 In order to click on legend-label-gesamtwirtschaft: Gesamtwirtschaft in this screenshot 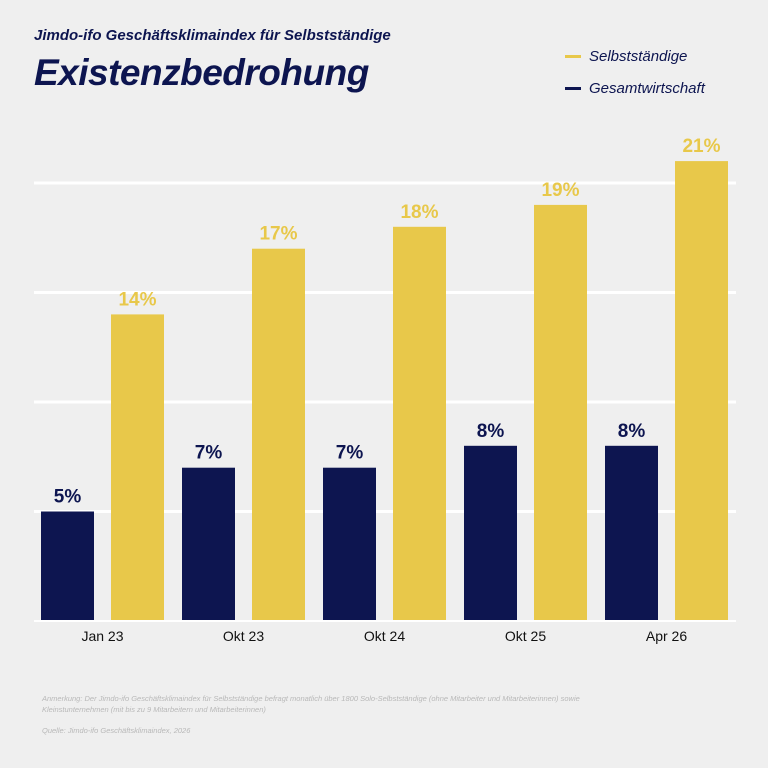, I will do `click(647, 88)`.